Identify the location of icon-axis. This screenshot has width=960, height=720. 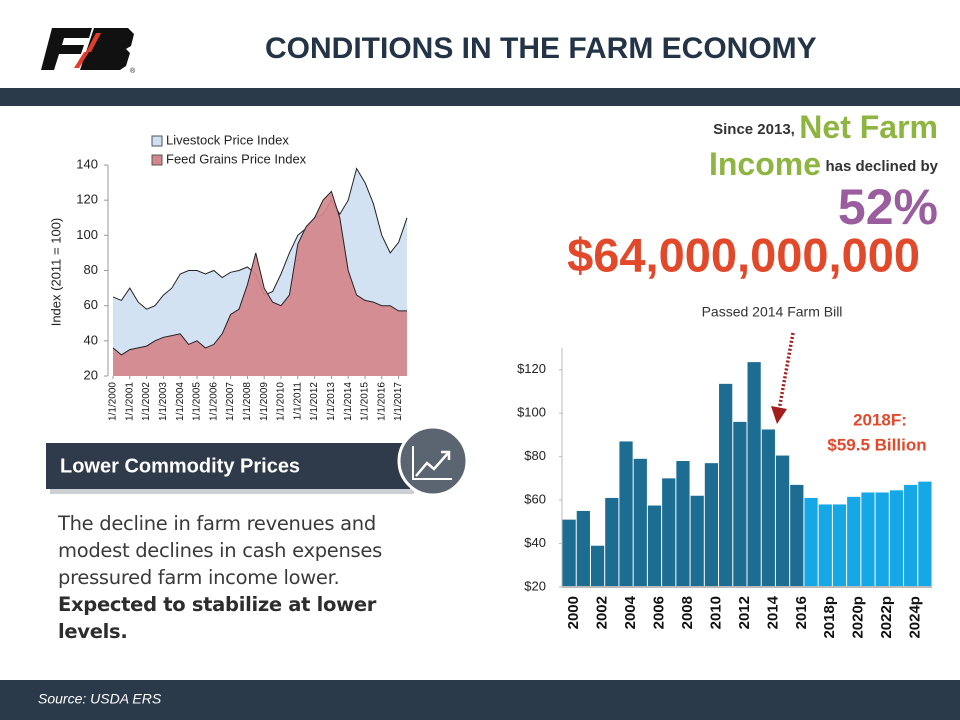
(432, 463).